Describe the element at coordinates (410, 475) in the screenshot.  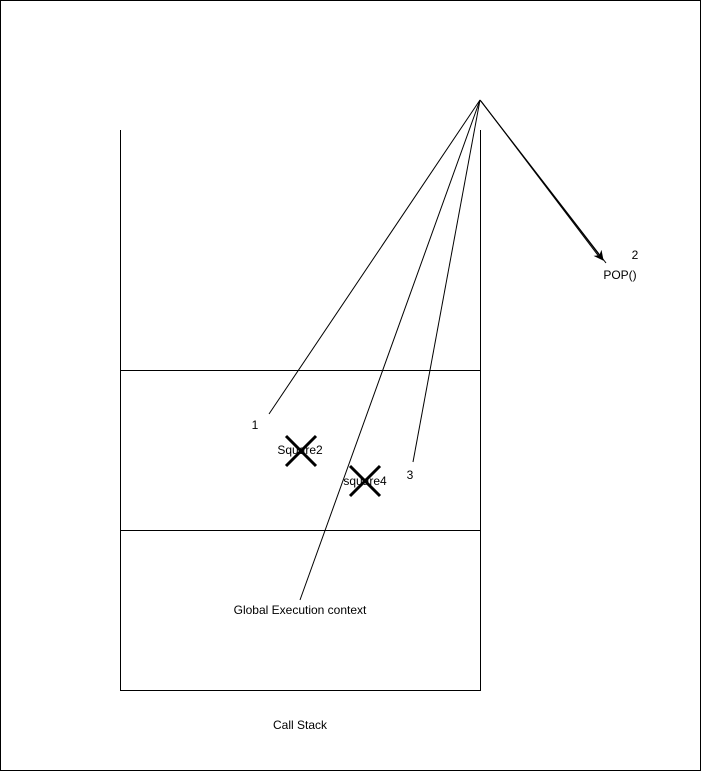
I see `step-label-3: 3` at that location.